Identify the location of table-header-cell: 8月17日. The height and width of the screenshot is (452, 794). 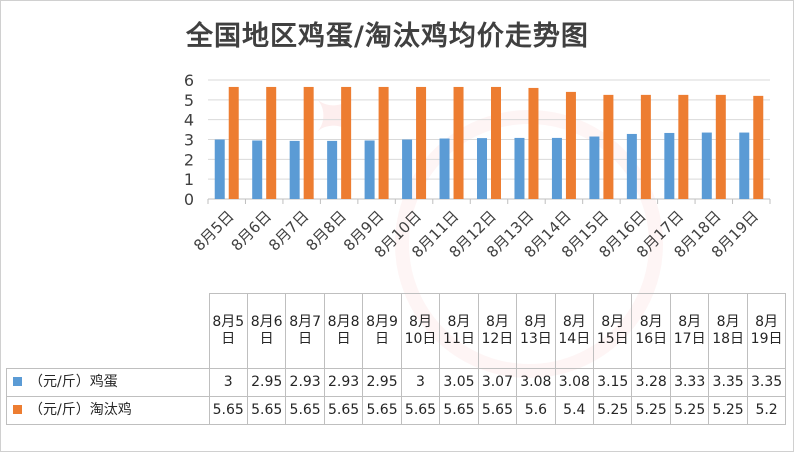
(689, 331).